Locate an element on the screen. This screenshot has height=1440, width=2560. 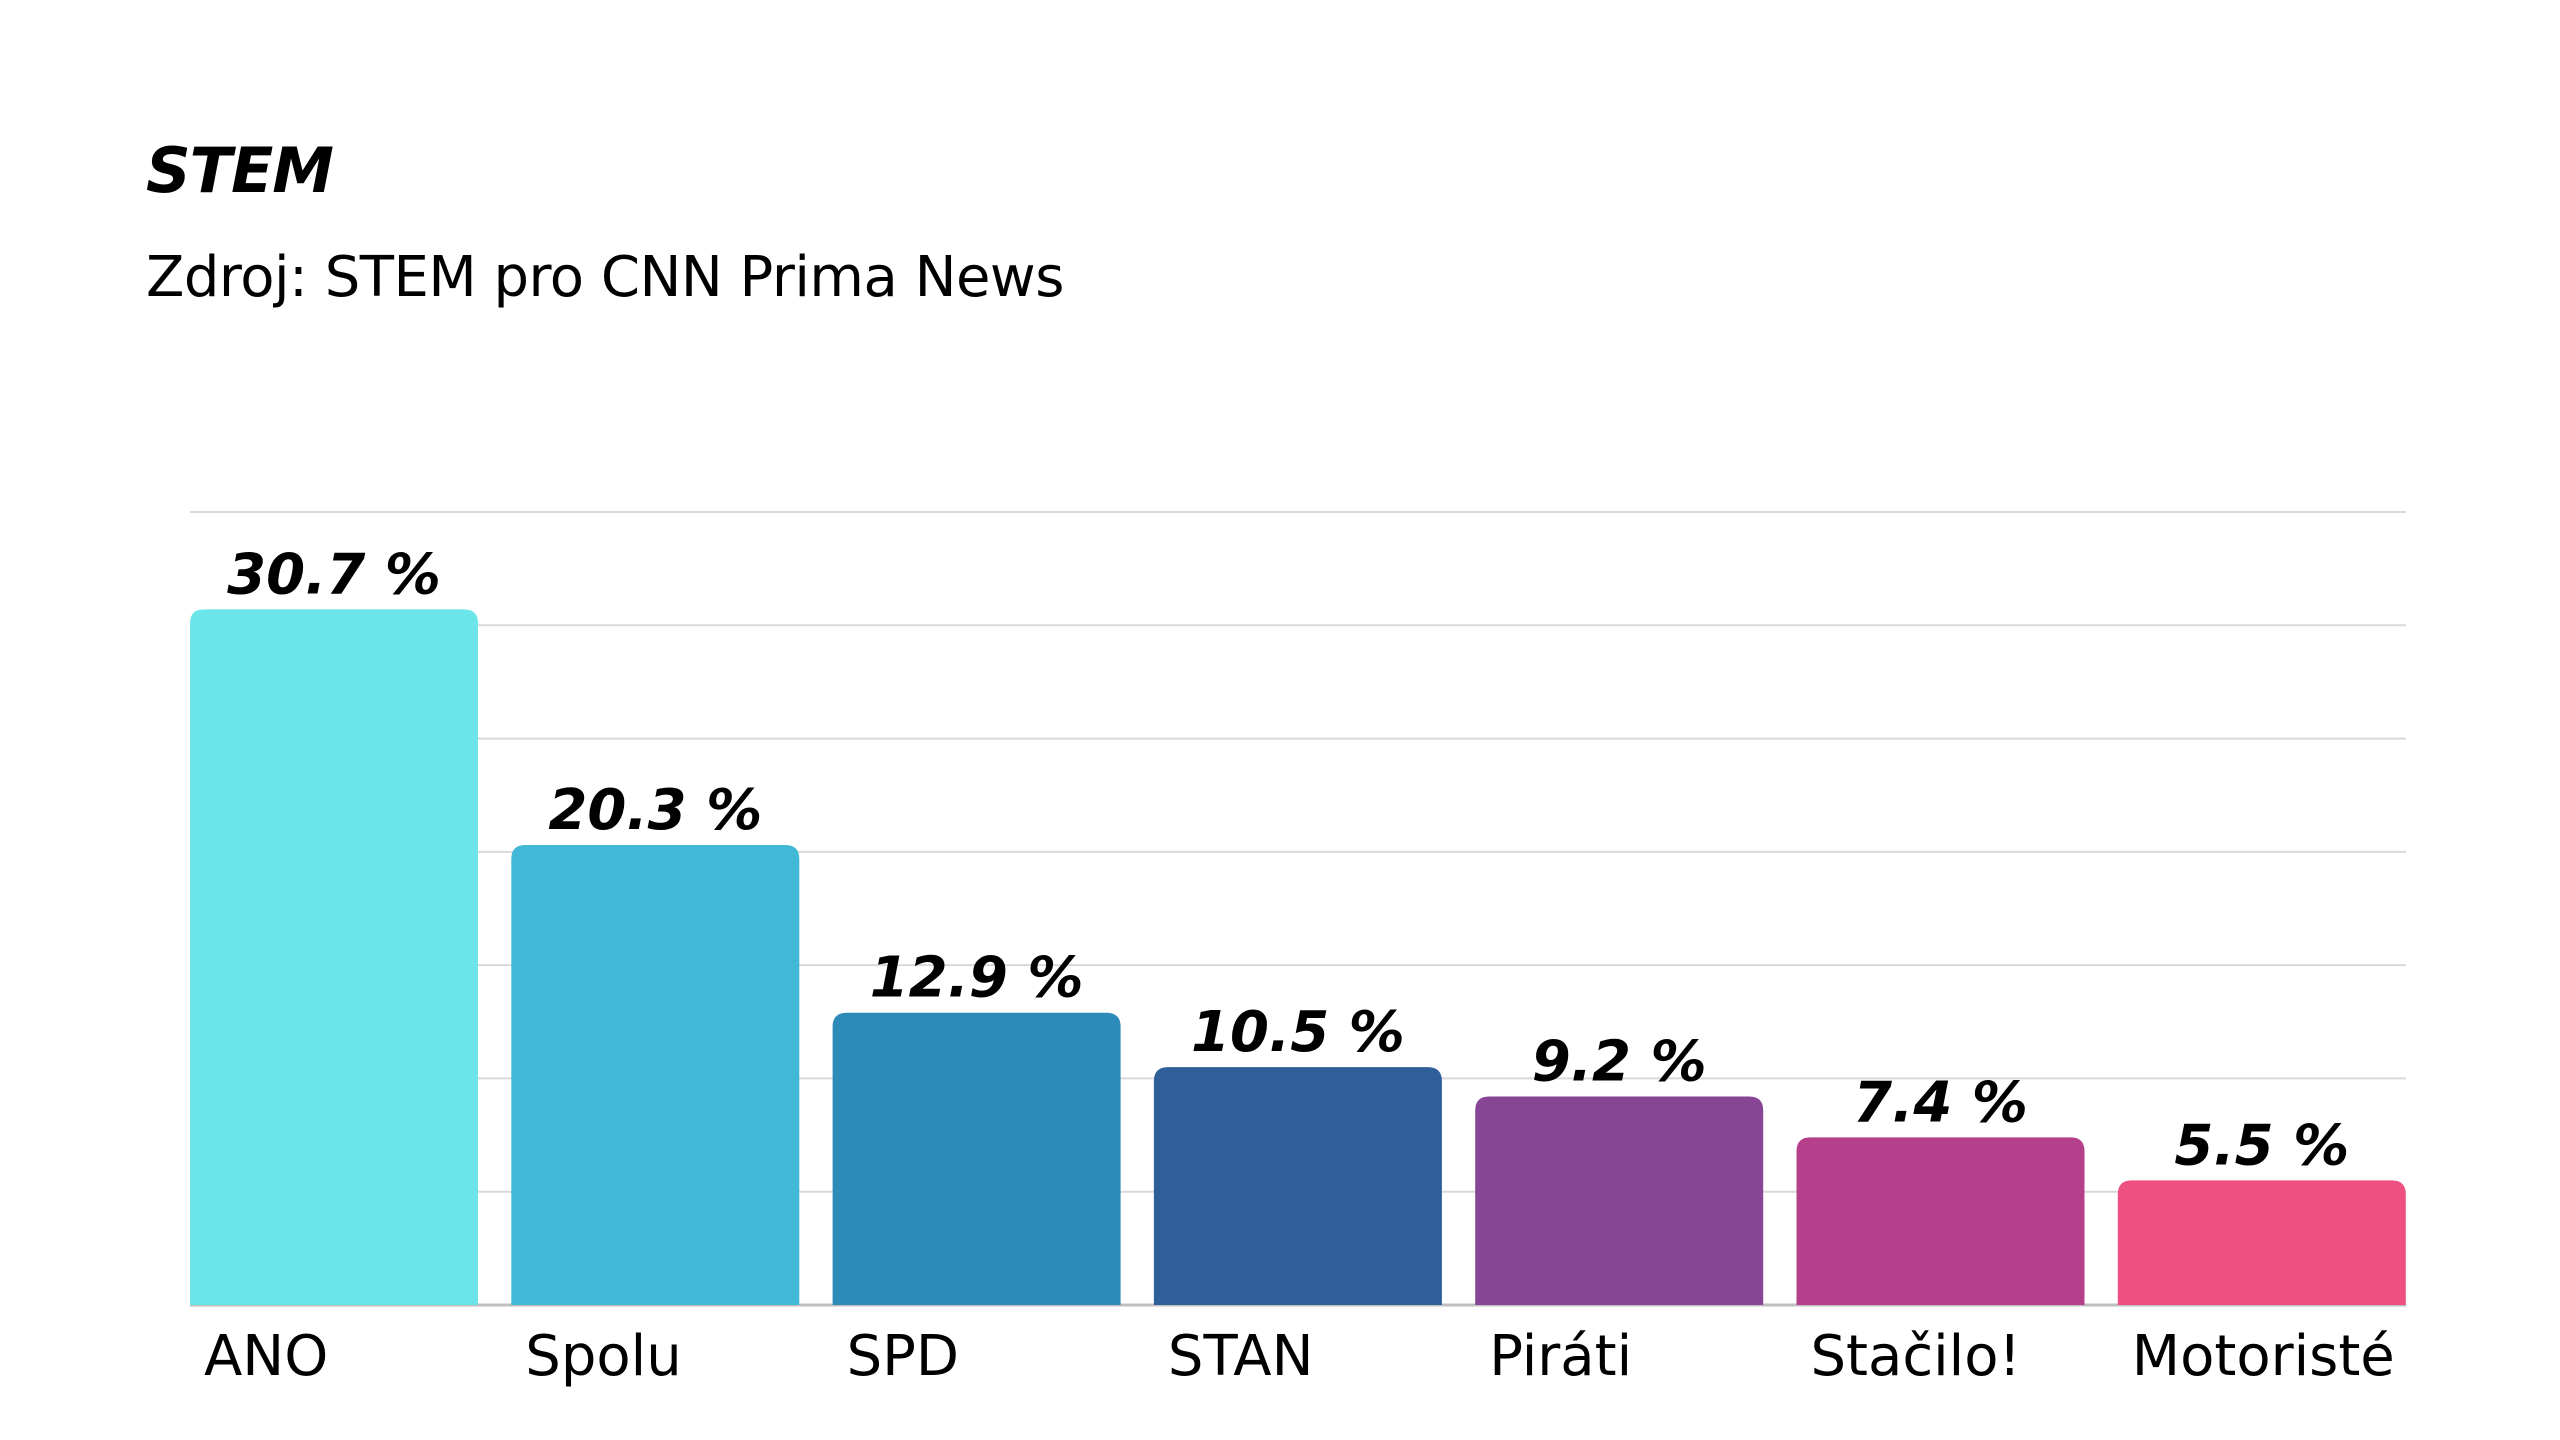
category-label: STAN is located at coordinates (1241, 1356).